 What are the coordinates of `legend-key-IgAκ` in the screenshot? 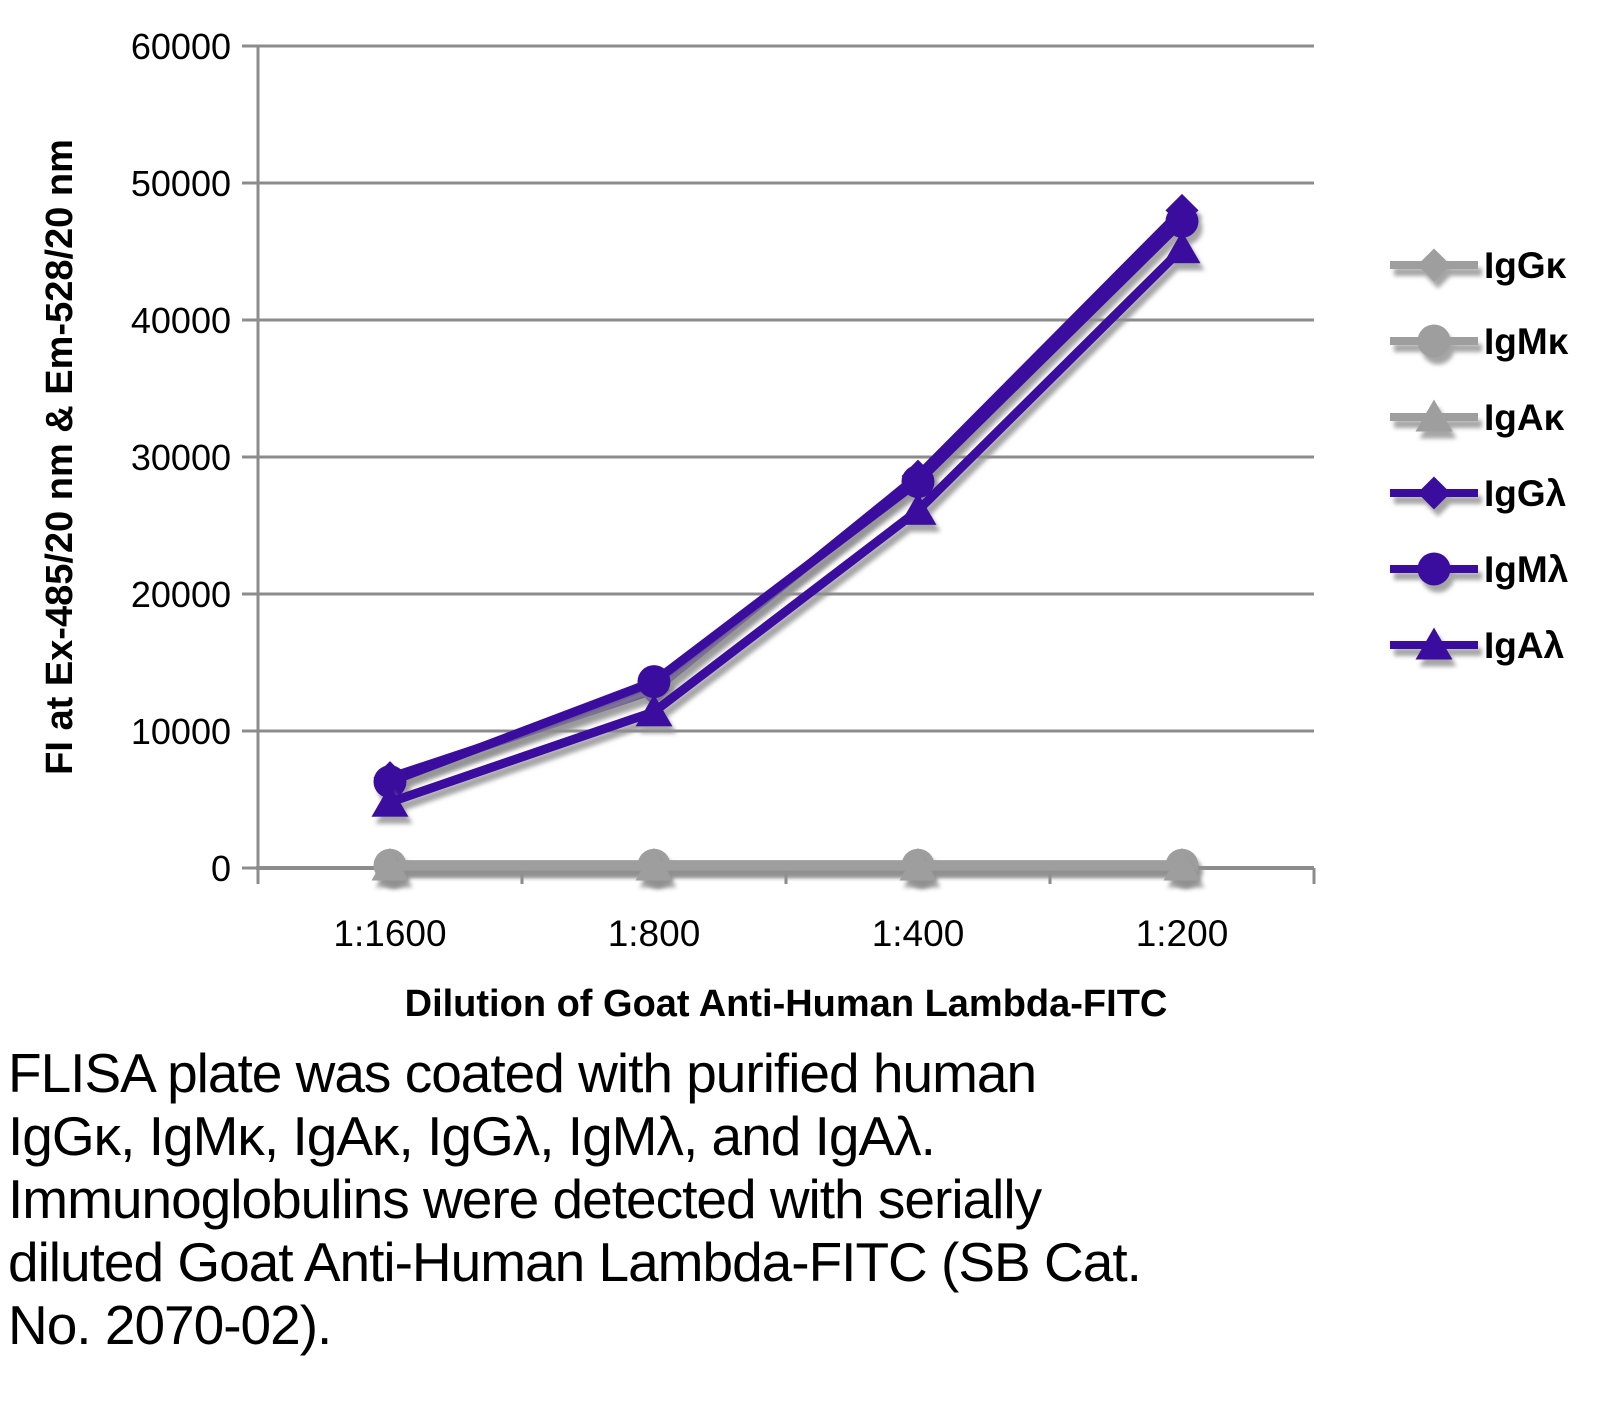 It's located at (1434, 415).